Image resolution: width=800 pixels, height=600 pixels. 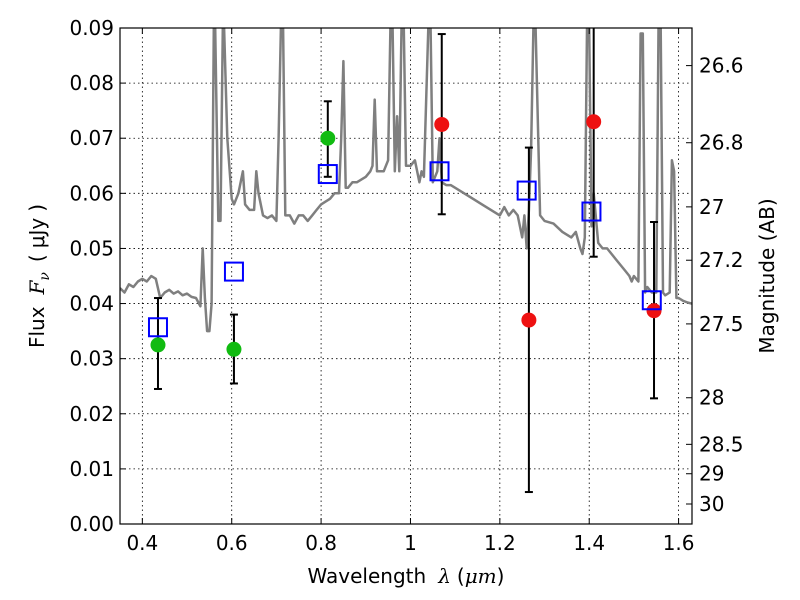 I want to click on x-axis-label: Wavelength λ (μm), so click(x=406, y=576).